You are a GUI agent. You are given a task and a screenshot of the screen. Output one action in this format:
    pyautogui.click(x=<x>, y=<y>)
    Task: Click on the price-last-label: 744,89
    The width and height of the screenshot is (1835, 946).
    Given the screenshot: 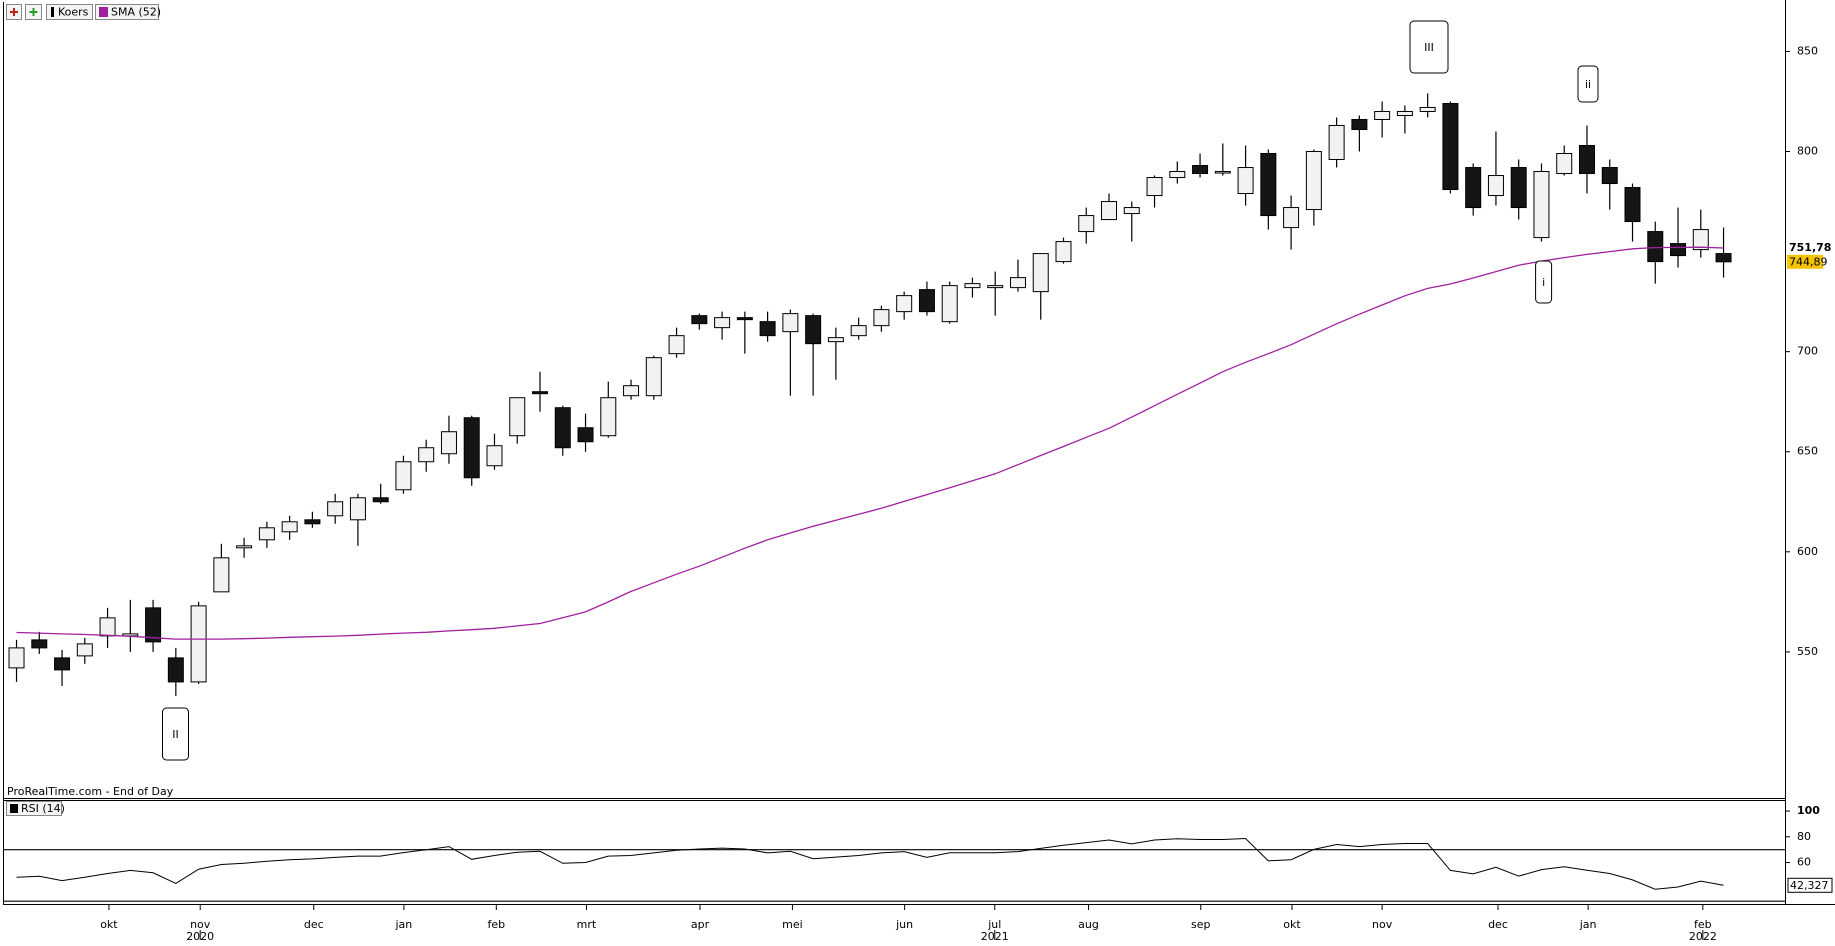 What is the action you would take?
    pyautogui.click(x=1808, y=261)
    